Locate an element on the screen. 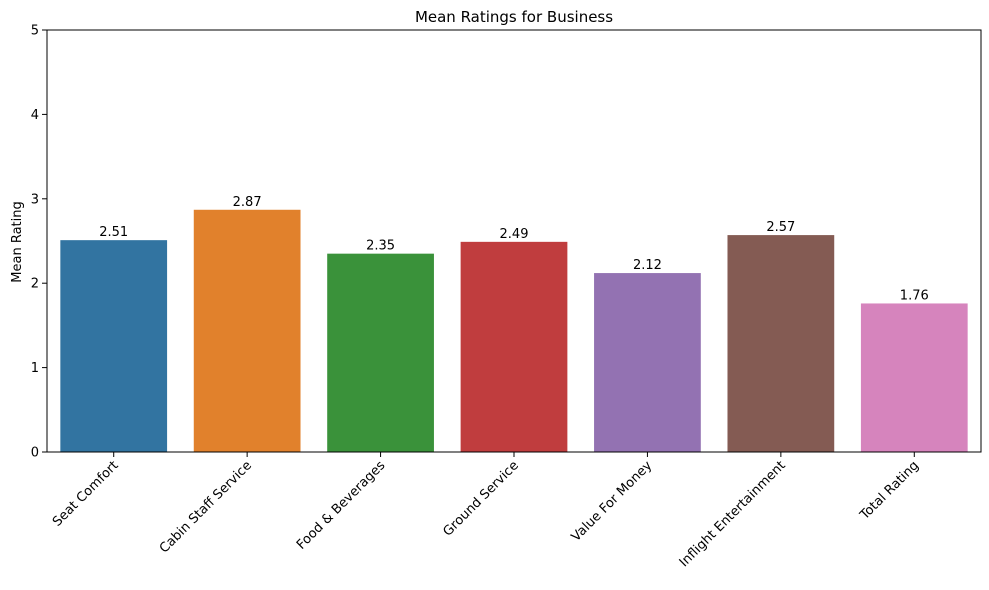  y-tick-label-0: 0 is located at coordinates (35, 453).